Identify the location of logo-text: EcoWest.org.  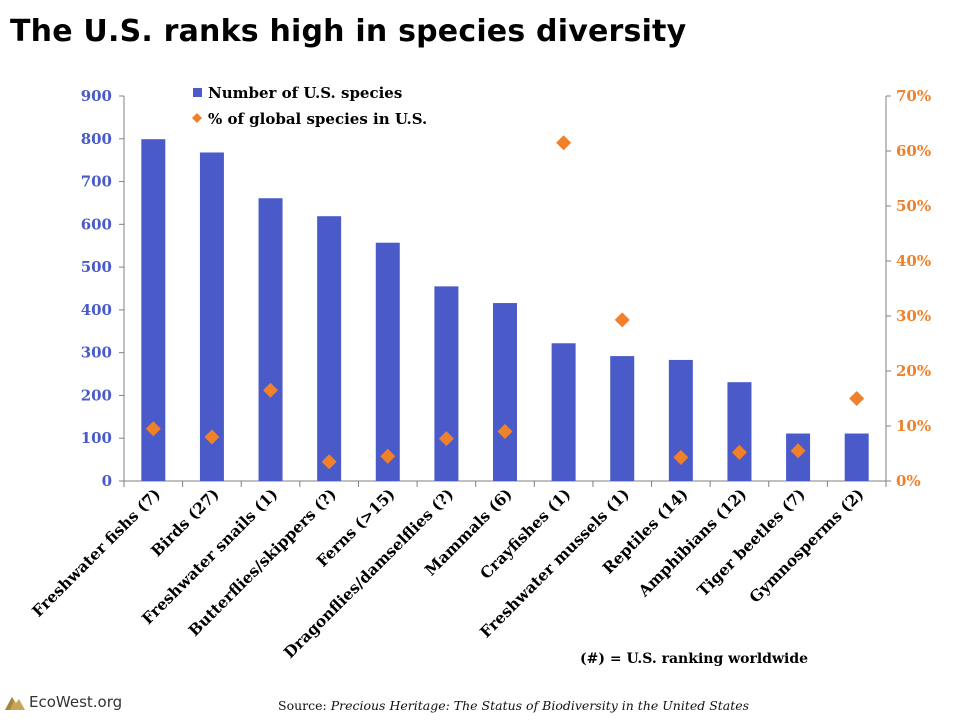
(76, 702).